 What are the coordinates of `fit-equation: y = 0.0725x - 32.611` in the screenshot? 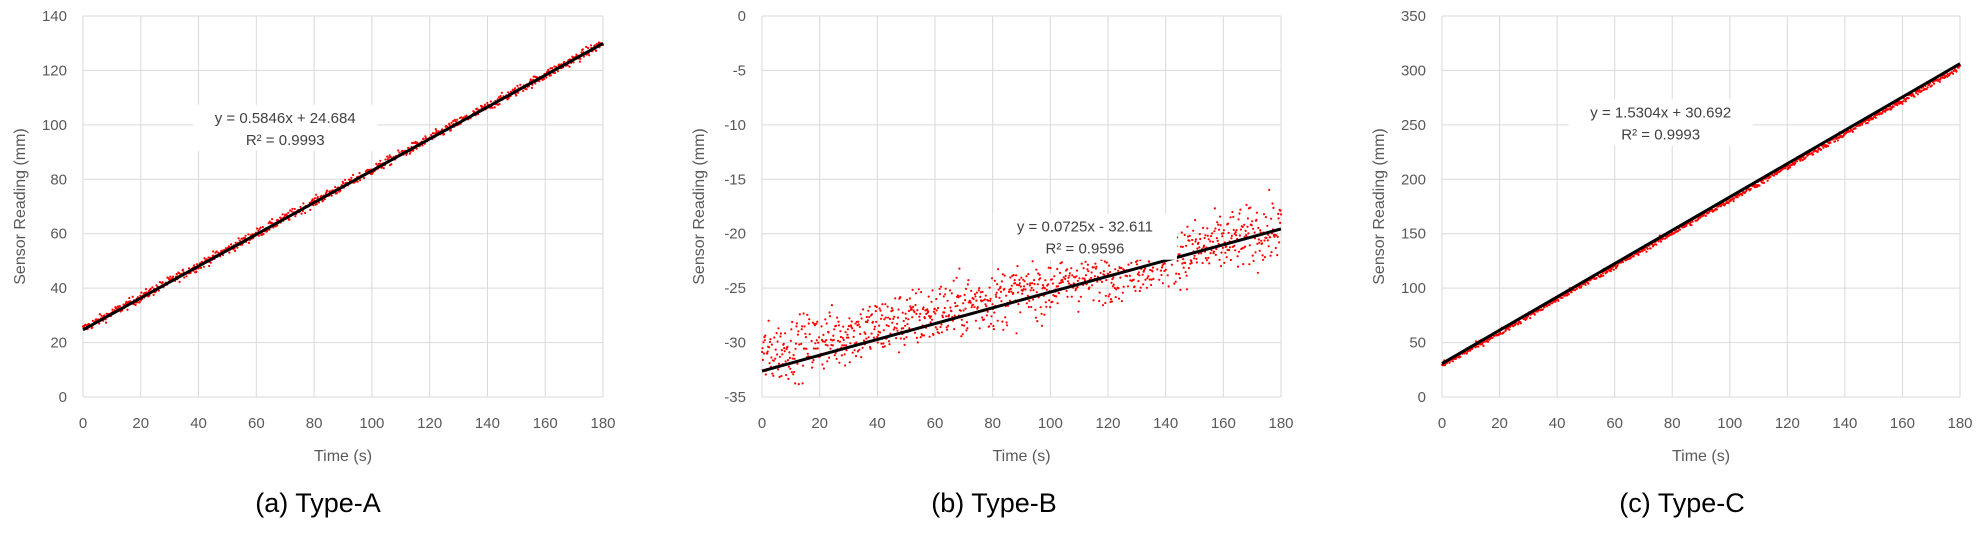 It's located at (1085, 227).